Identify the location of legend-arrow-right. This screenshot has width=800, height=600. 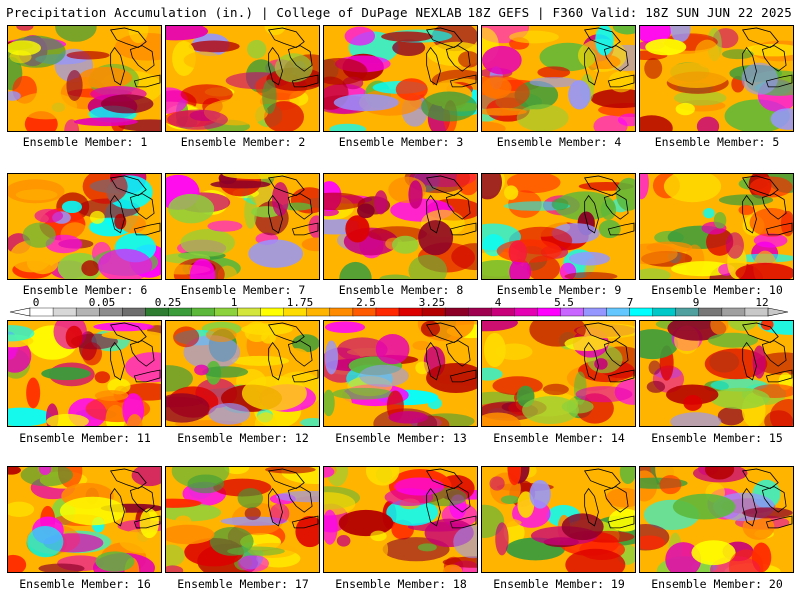
(778, 312).